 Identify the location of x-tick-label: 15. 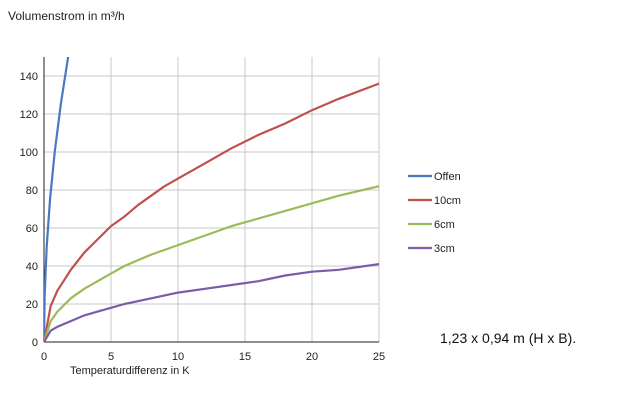
(245, 357).